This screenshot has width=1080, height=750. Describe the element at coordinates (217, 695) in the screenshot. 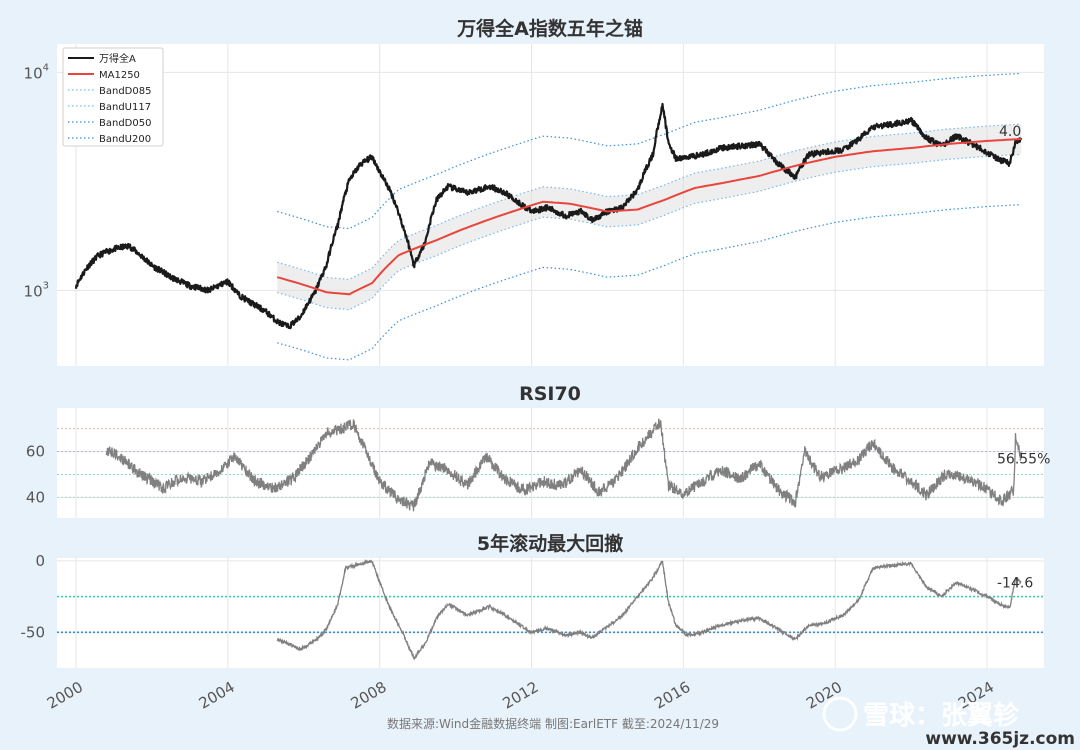

I see `x-tick-label: 2004` at that location.